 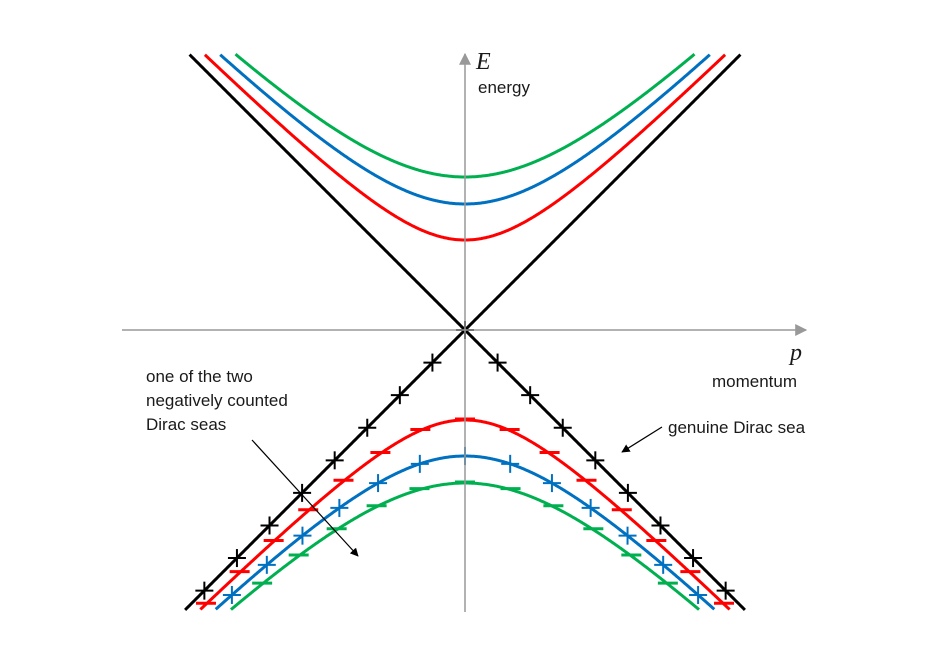 What do you see at coordinates (305, 498) in the screenshot?
I see `annotation-arrow-left` at bounding box center [305, 498].